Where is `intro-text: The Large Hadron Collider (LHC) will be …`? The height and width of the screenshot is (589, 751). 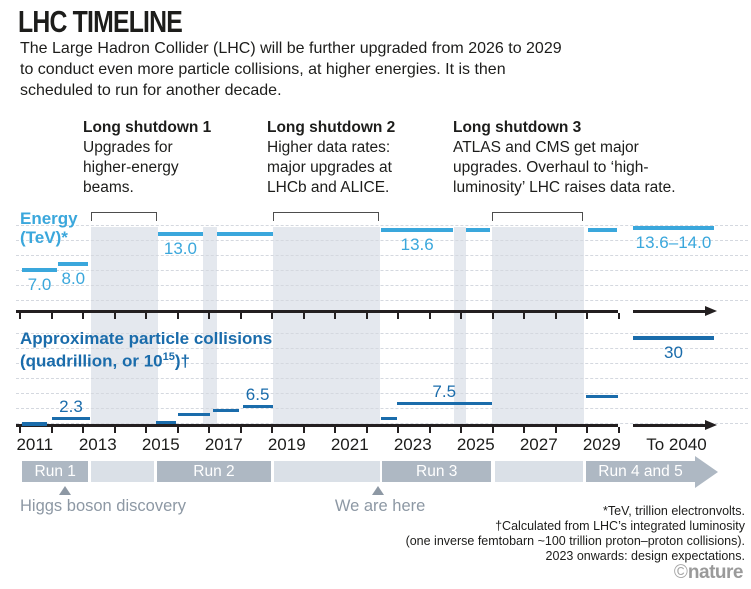
intro-text: The Large Hadron Collider (LHC) will be … is located at coordinates (291, 69).